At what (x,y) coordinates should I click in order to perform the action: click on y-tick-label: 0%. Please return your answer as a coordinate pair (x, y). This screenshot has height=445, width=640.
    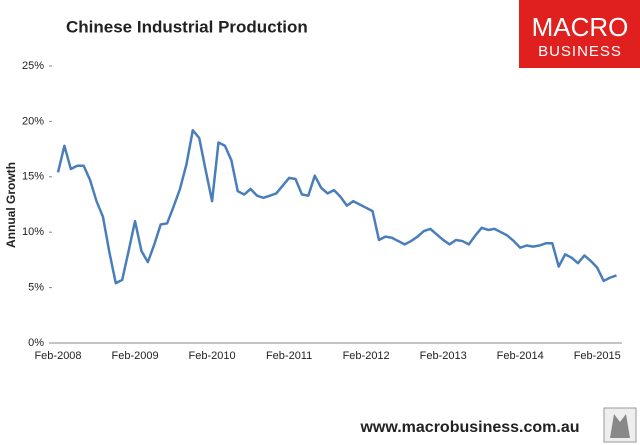
    Looking at the image, I should click on (36, 343).